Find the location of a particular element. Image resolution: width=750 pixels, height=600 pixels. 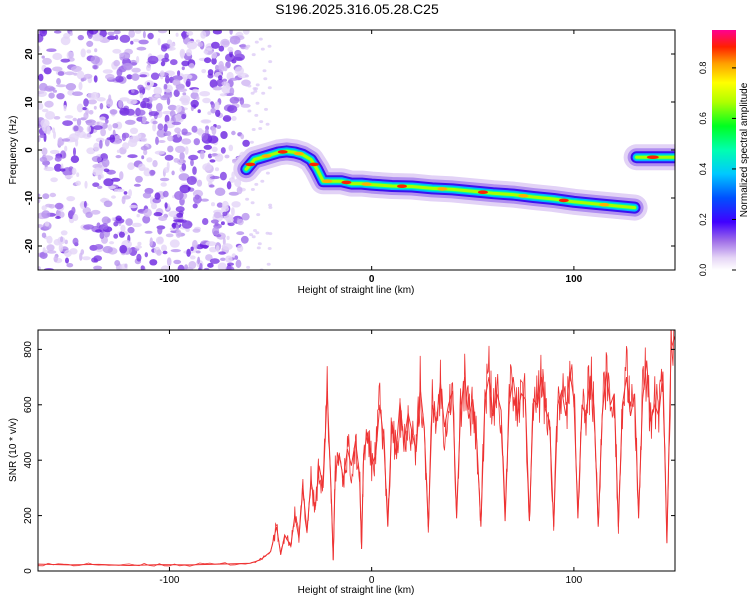

spectrogram-ylabel: Frequency (Hz) is located at coordinates (13, 150).